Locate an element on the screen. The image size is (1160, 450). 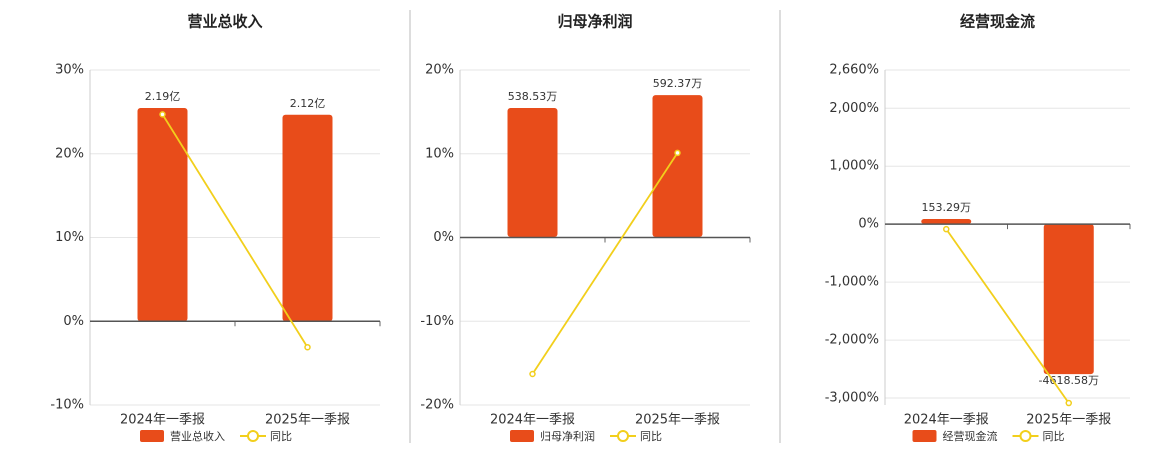
data-label: 153.29万 is located at coordinates (947, 207).